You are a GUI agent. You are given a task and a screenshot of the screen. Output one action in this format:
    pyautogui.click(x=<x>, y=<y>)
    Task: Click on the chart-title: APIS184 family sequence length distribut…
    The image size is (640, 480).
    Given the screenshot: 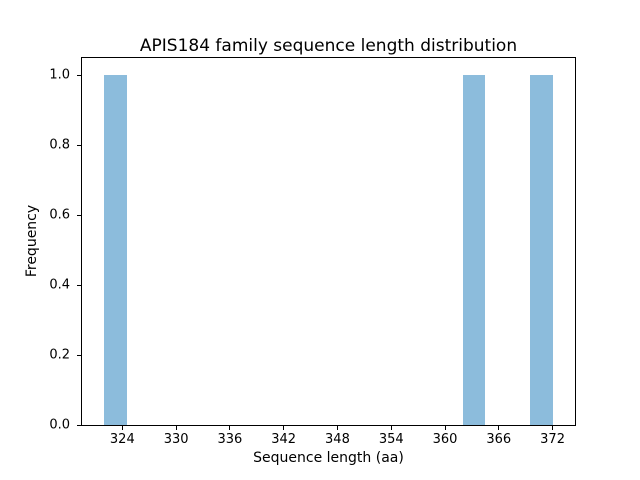 What is the action you would take?
    pyautogui.click(x=328, y=46)
    